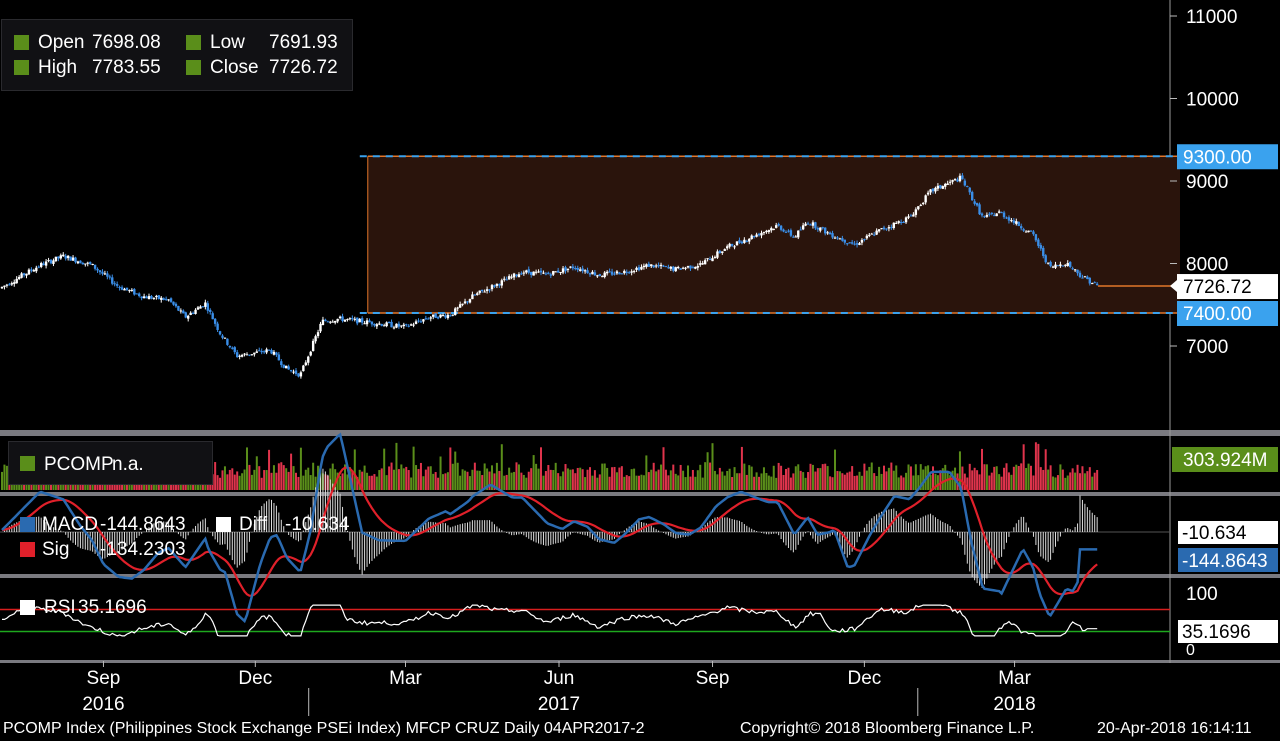 This screenshot has width=1280, height=741. I want to click on diff-label: Diff, so click(253, 524).